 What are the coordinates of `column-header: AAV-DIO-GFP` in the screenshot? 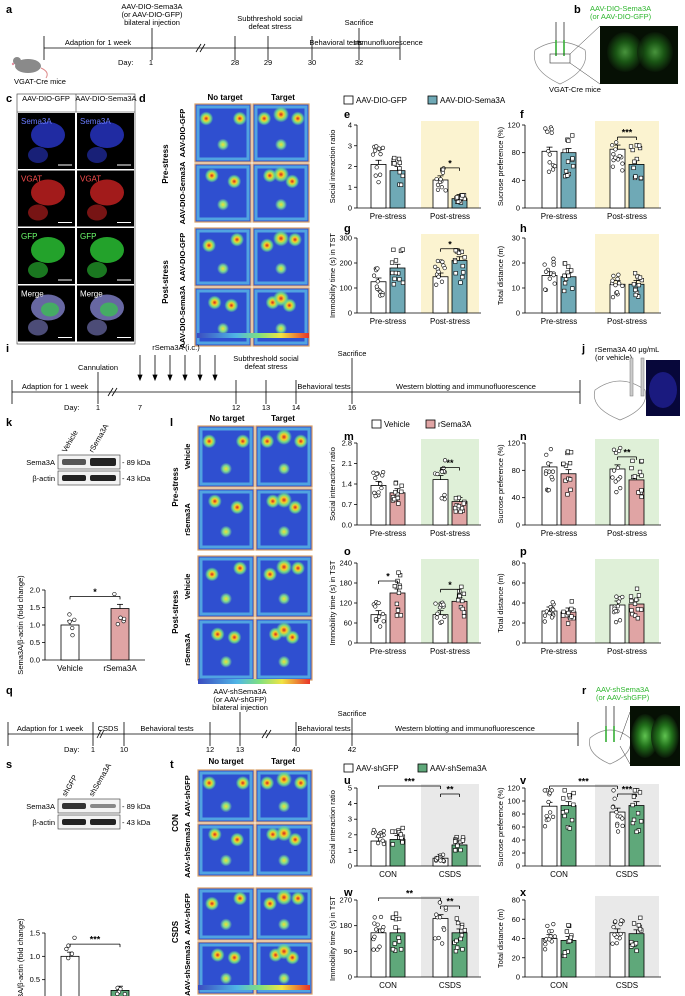 It's located at (46, 98).